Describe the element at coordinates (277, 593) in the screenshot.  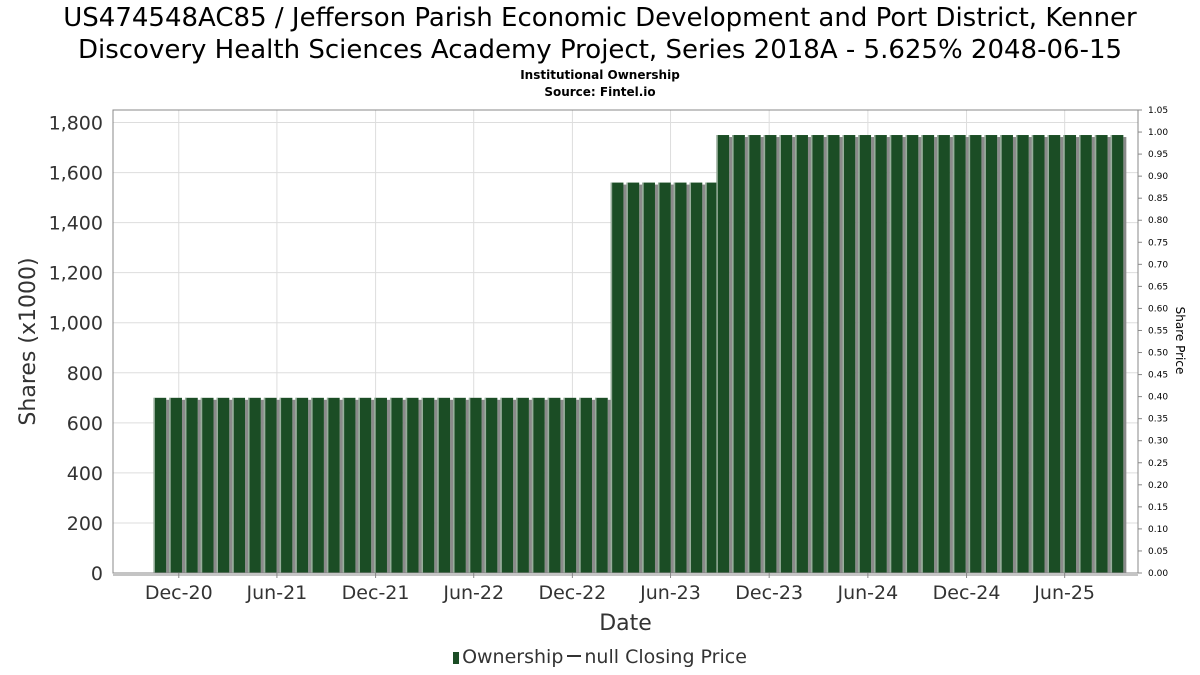
I see `x-tick-label: Jun-21` at that location.